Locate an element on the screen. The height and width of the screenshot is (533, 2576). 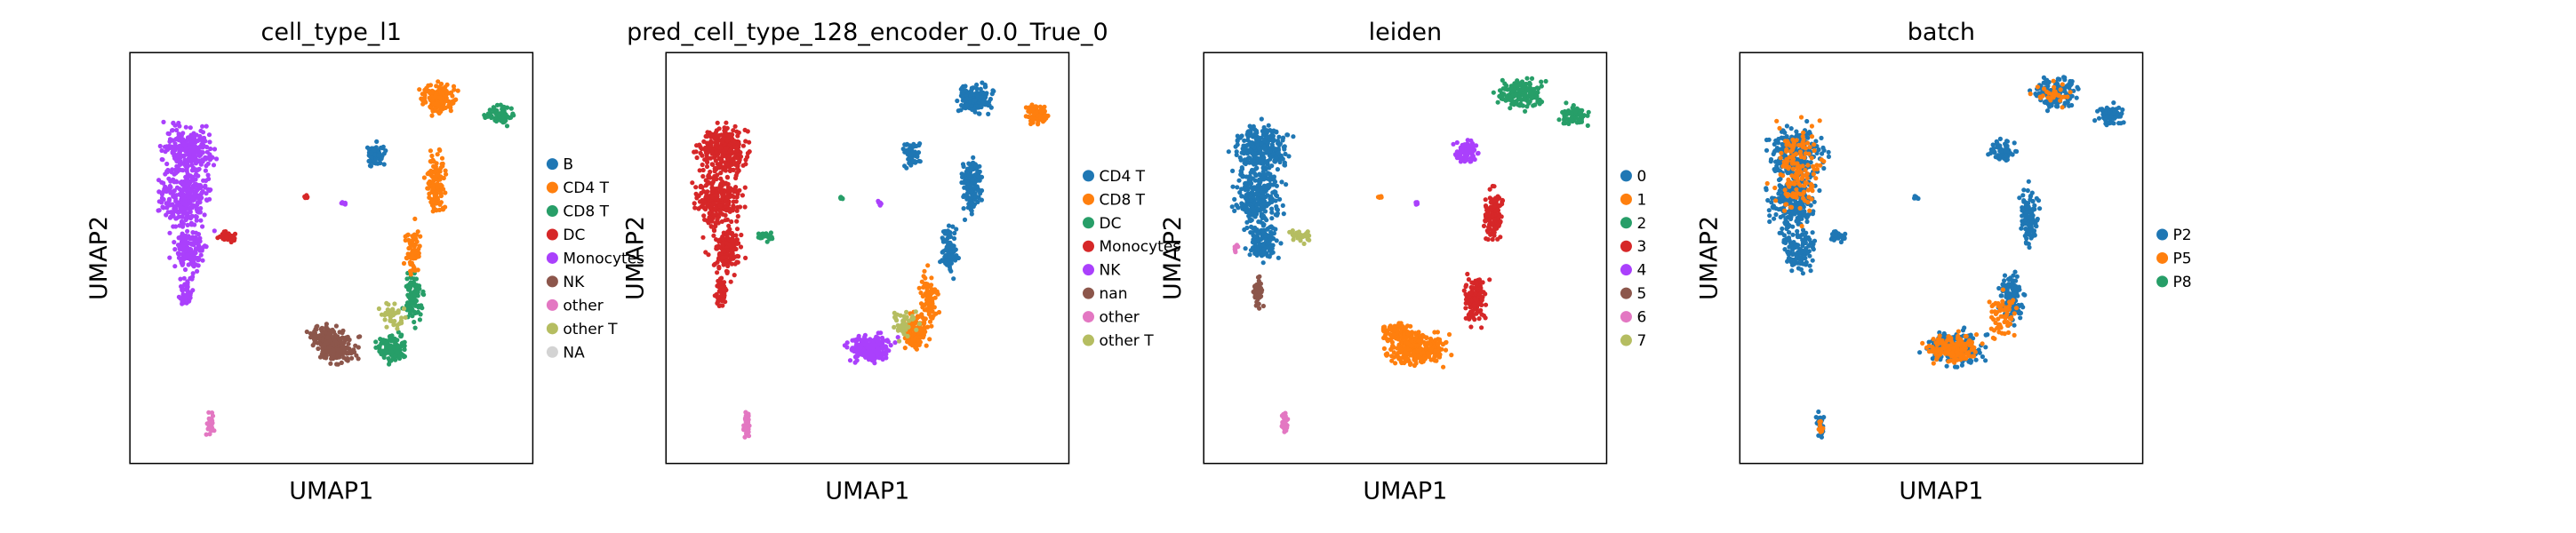
legend-marker is located at coordinates (552, 328).